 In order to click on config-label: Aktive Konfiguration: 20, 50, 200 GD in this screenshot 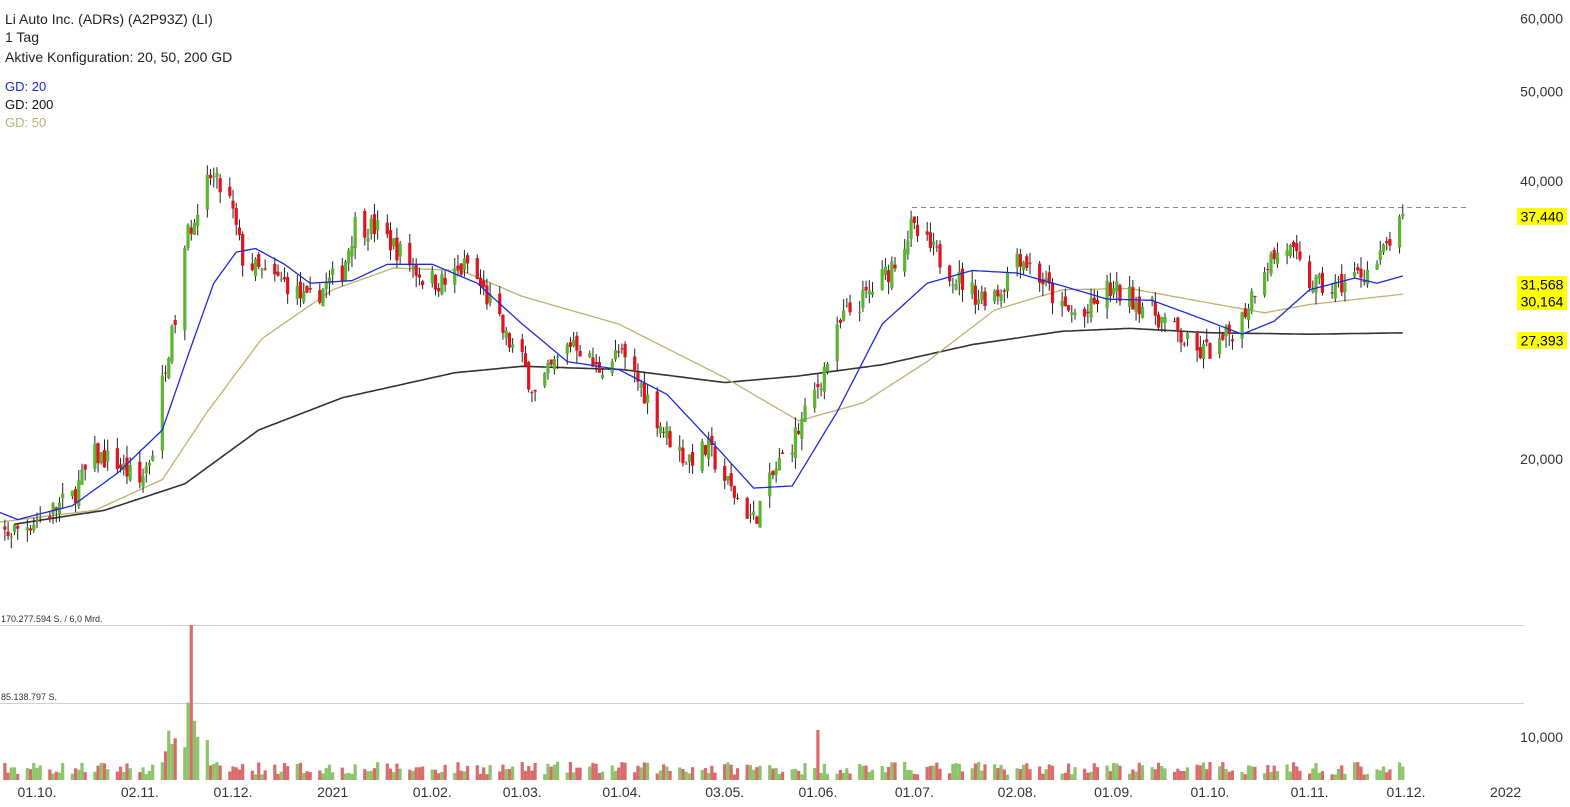, I will do `click(119, 57)`.